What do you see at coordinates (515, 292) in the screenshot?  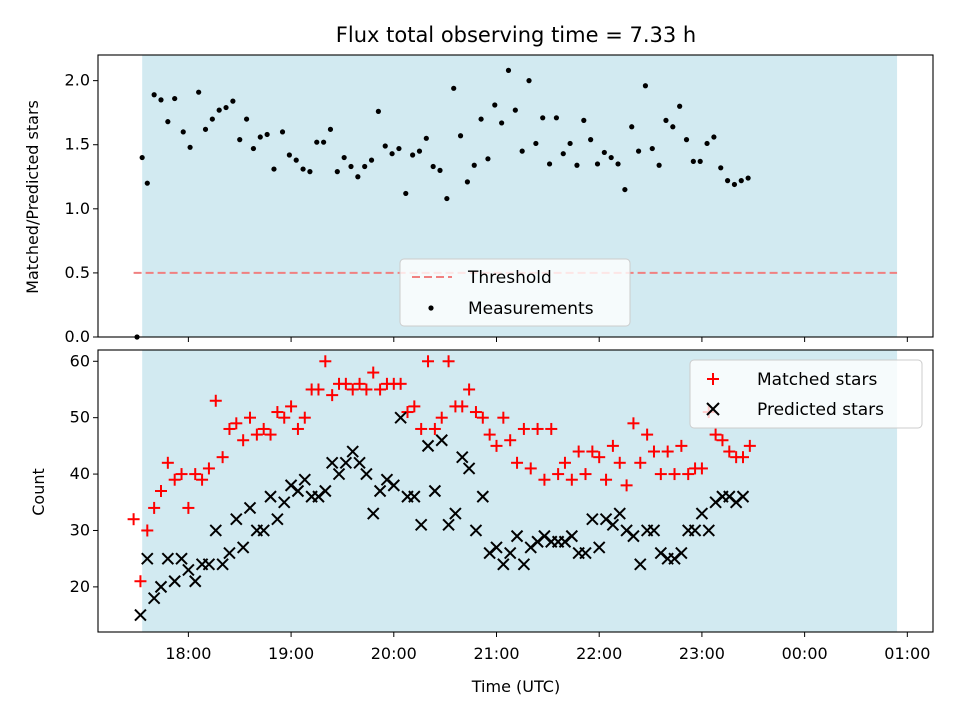 I see `top-legend-box` at bounding box center [515, 292].